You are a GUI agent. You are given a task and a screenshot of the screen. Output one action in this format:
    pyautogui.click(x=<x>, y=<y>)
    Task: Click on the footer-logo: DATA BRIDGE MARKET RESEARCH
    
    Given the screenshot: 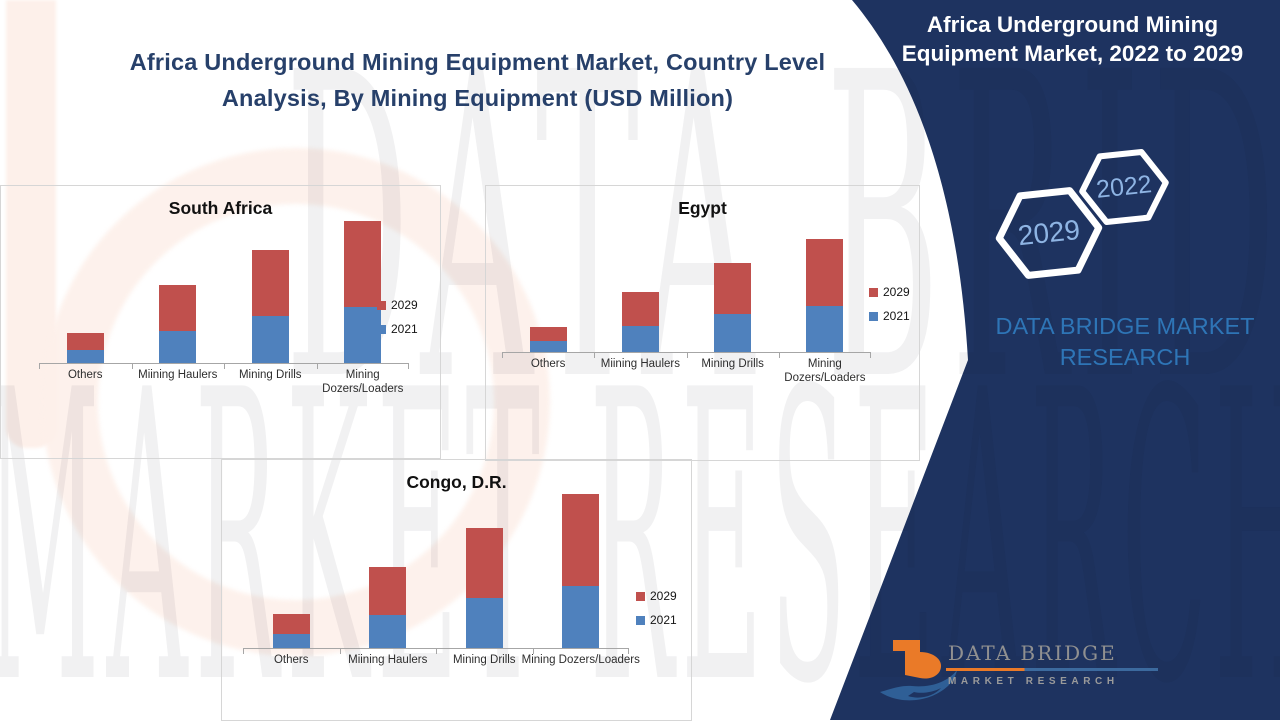 What is the action you would take?
    pyautogui.click(x=1023, y=667)
    